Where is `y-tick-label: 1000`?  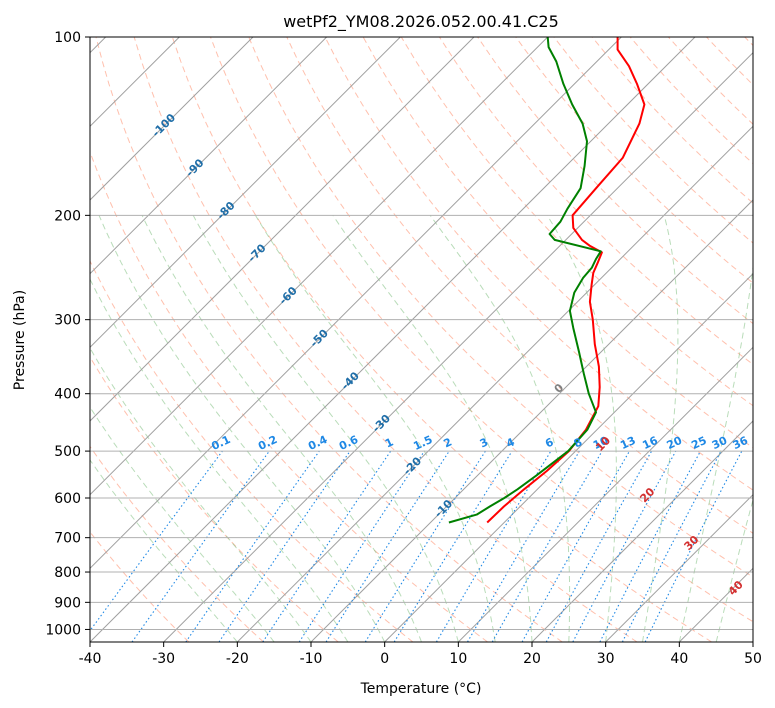 y-tick-label: 1000 is located at coordinates (63, 630).